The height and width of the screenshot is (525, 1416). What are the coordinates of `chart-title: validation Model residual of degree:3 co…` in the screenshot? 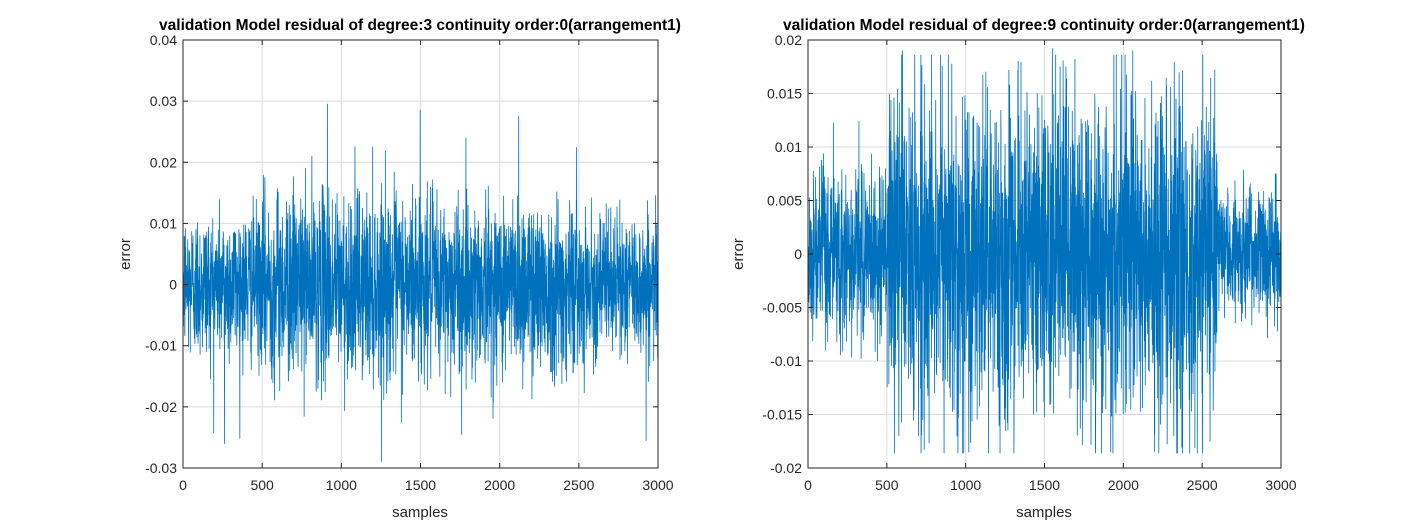 It's located at (420, 25).